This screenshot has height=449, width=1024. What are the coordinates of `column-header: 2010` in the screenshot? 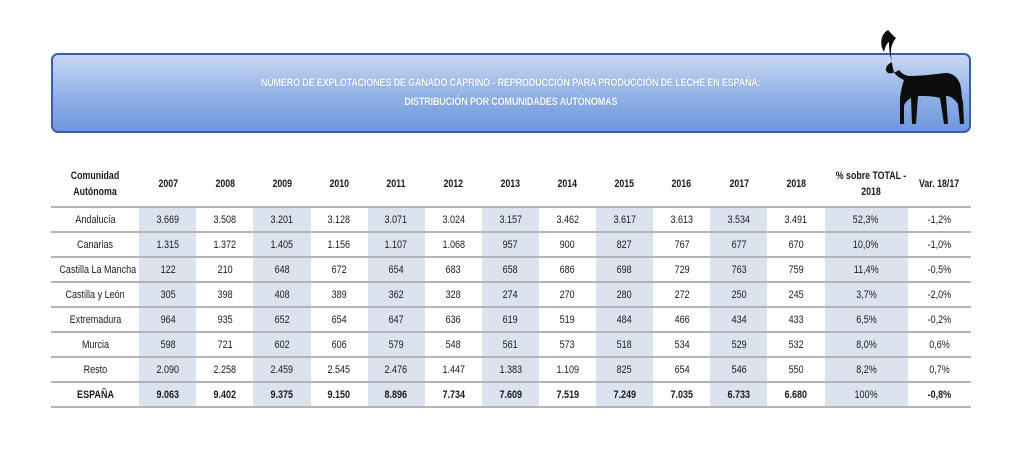 It's located at (339, 184).